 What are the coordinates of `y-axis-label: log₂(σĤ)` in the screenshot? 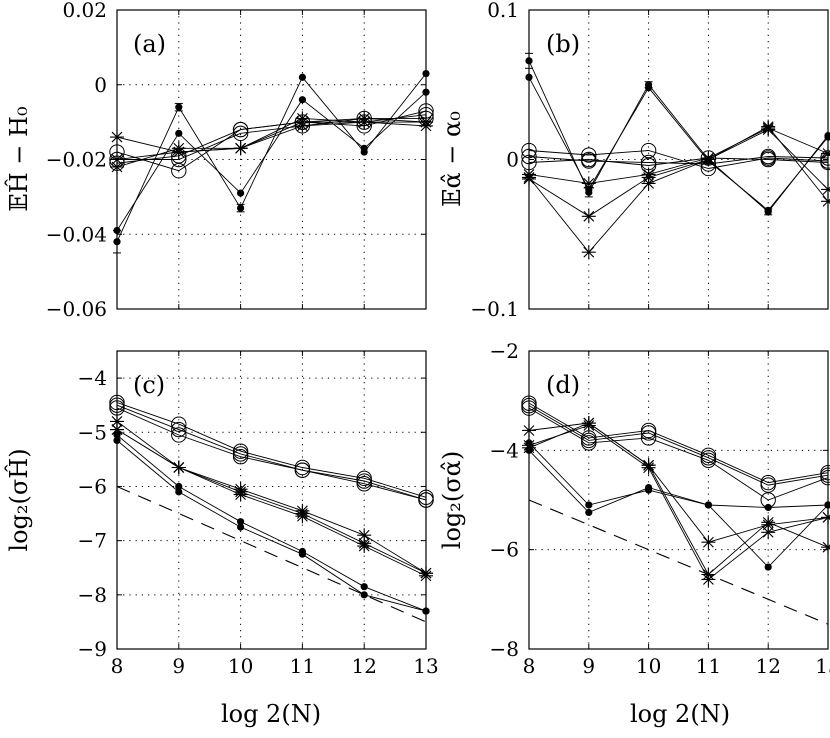 It's located at (18, 499).